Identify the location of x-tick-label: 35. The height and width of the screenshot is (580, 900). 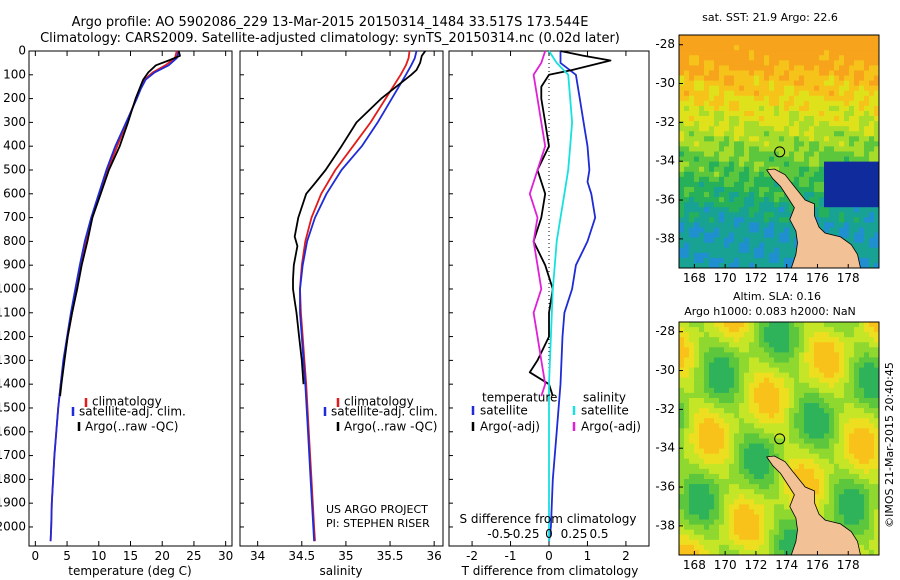
(345, 556).